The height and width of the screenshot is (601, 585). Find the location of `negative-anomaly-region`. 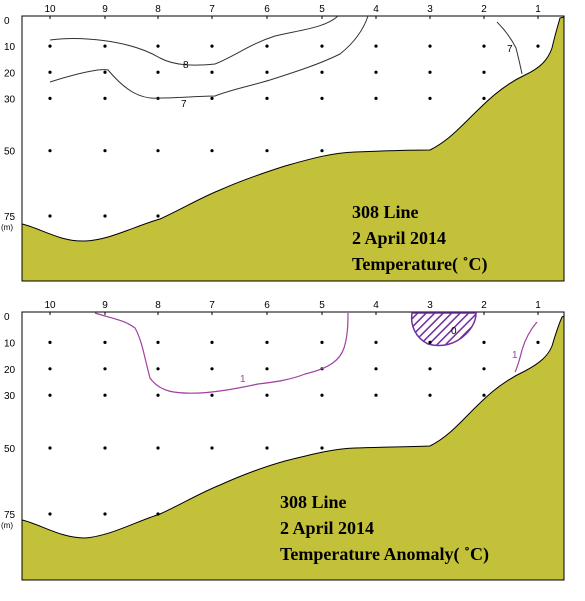

negative-anomaly-region is located at coordinates (443, 329).